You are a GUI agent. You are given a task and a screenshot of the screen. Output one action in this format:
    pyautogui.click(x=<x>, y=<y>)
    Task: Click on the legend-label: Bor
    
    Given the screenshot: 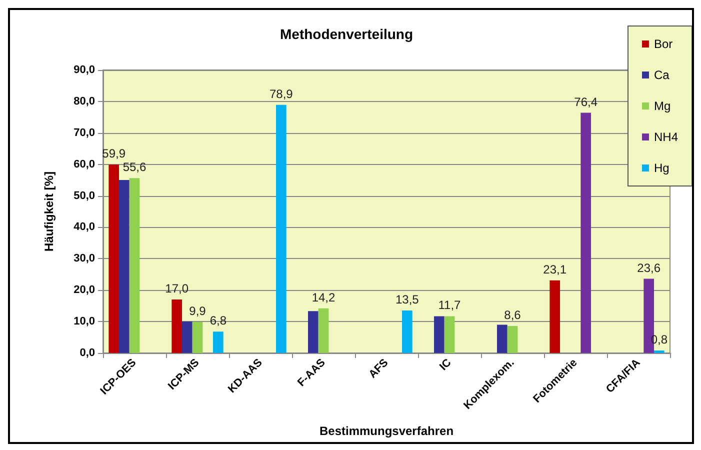 What is the action you would take?
    pyautogui.click(x=663, y=44)
    